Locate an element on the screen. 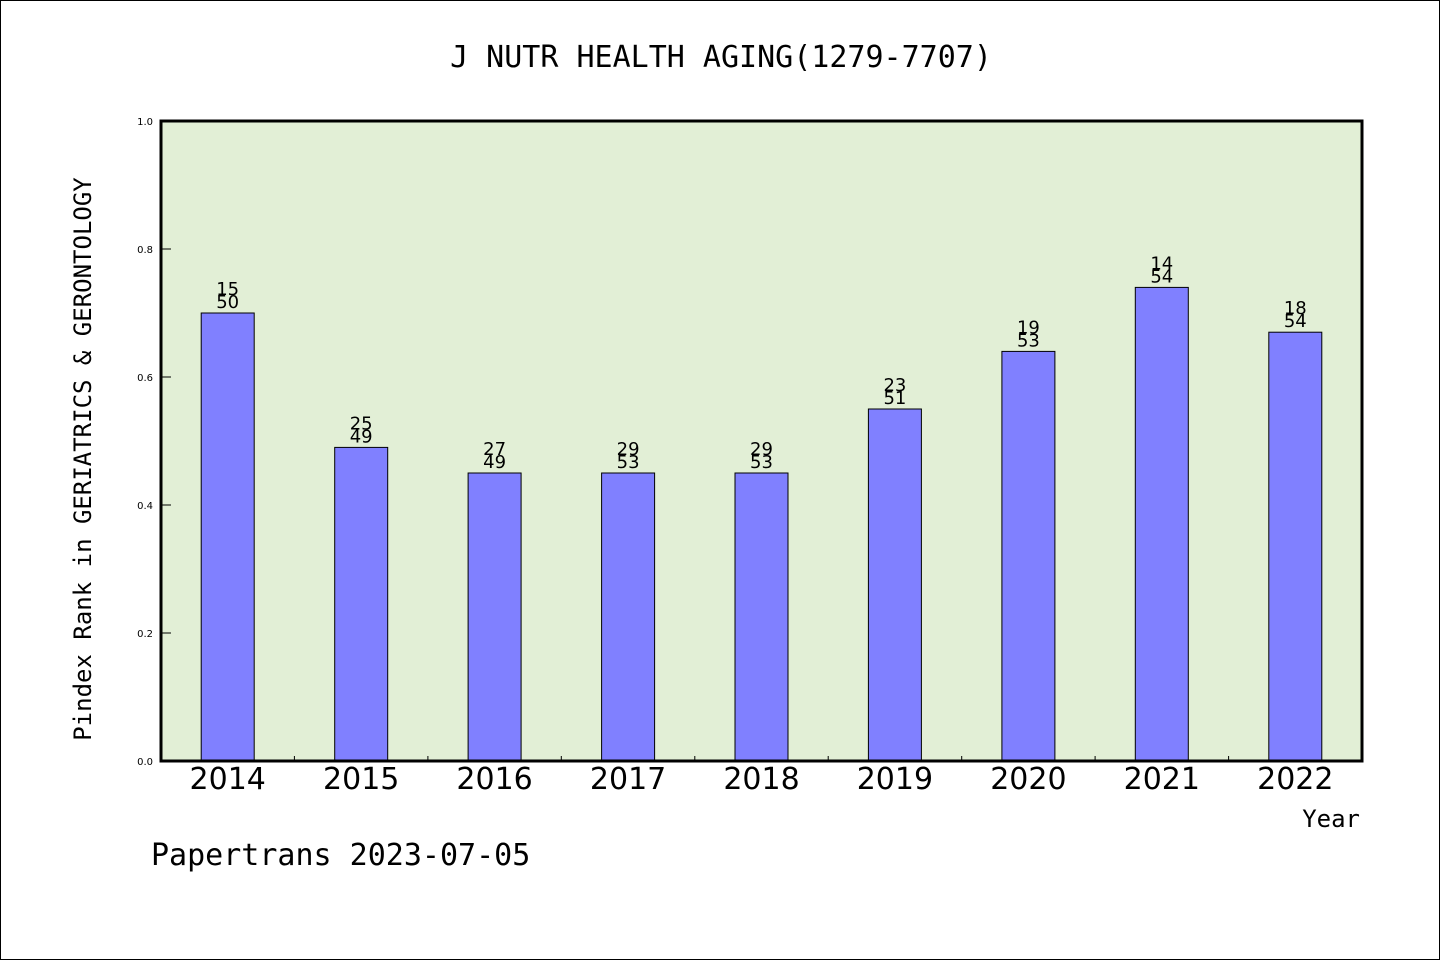  bar-total-label-2018: 53 is located at coordinates (761, 462).